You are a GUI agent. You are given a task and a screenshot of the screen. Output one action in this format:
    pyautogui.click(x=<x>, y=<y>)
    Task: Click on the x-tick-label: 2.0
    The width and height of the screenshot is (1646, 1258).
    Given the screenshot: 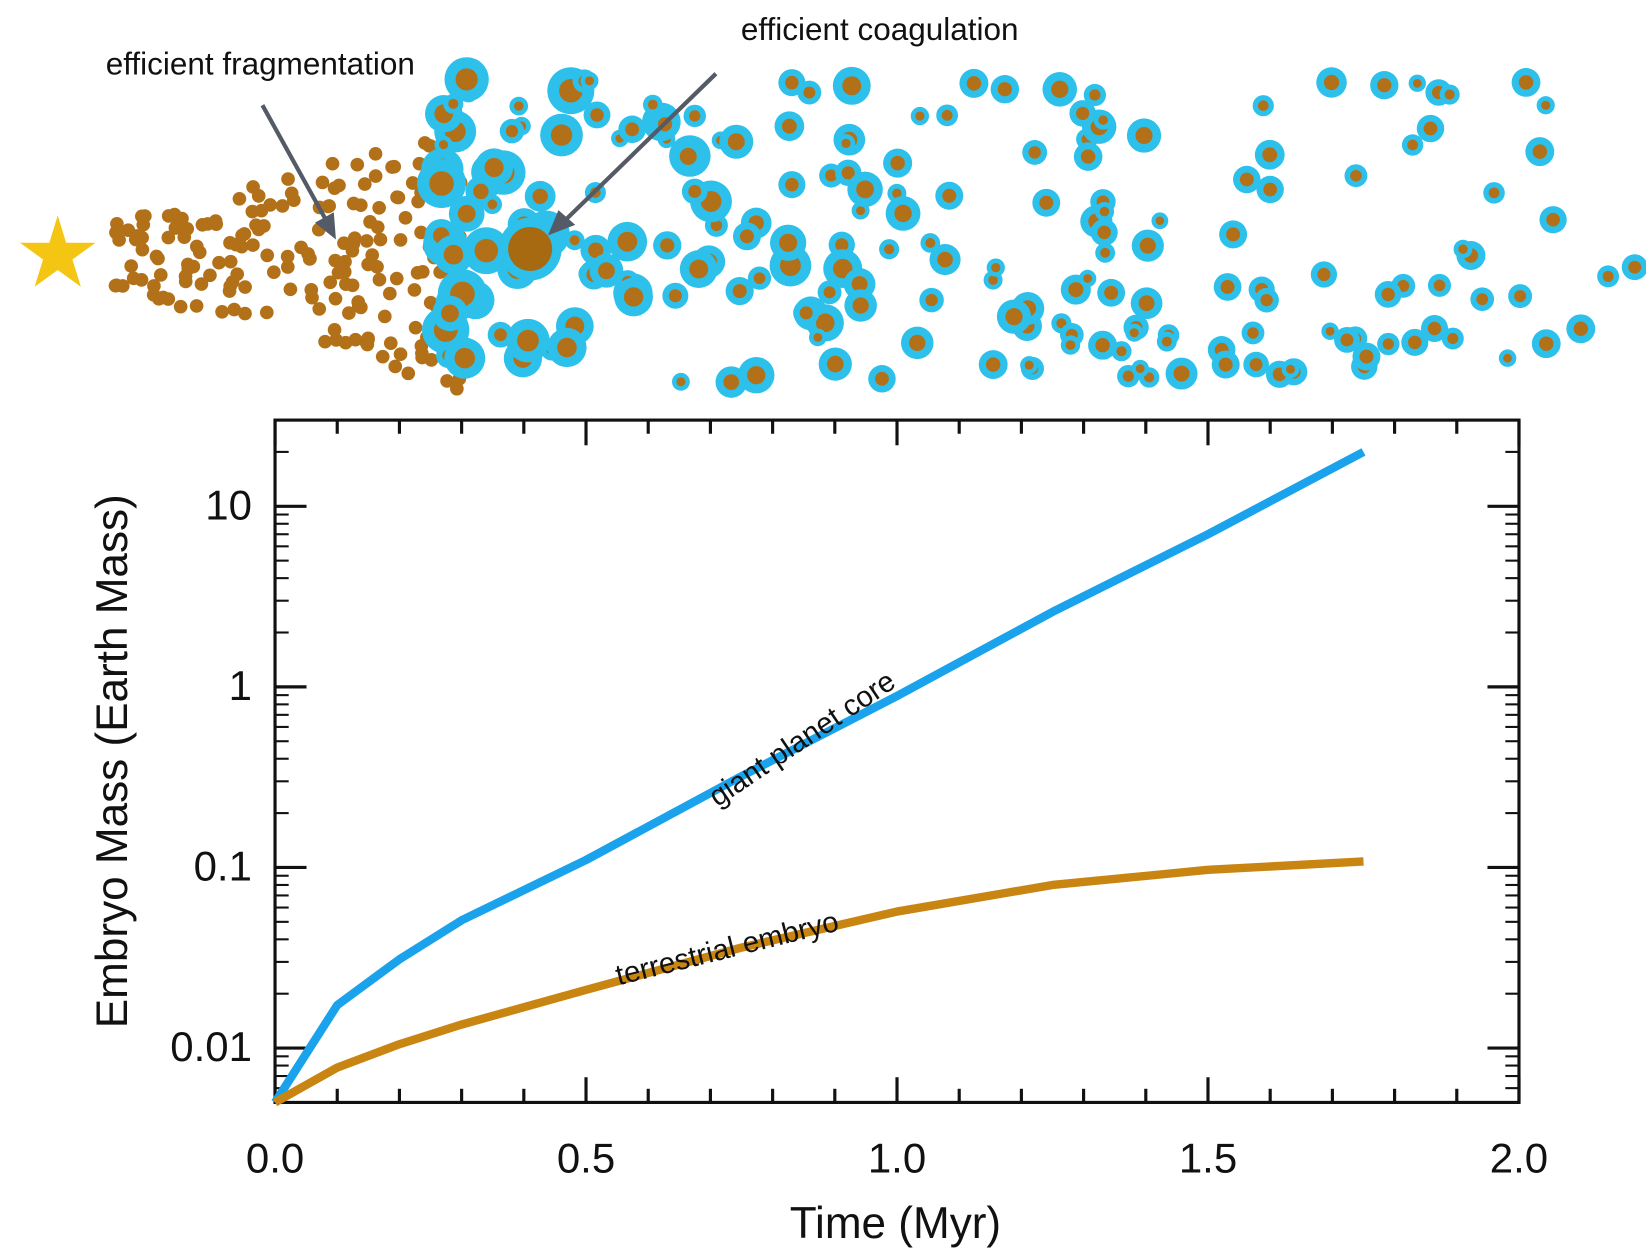 What is the action you would take?
    pyautogui.click(x=1519, y=1157)
    